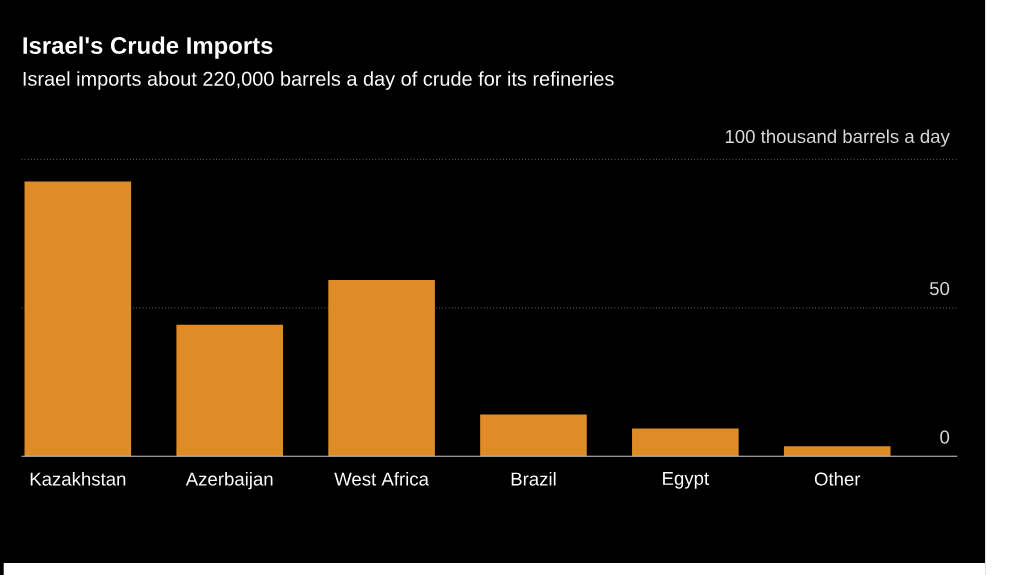 This screenshot has height=575, width=1017. What do you see at coordinates (318, 80) in the screenshot?
I see `chart-subtitle: Israel imports about 220,000 barrels a day of crude for its refineries` at bounding box center [318, 80].